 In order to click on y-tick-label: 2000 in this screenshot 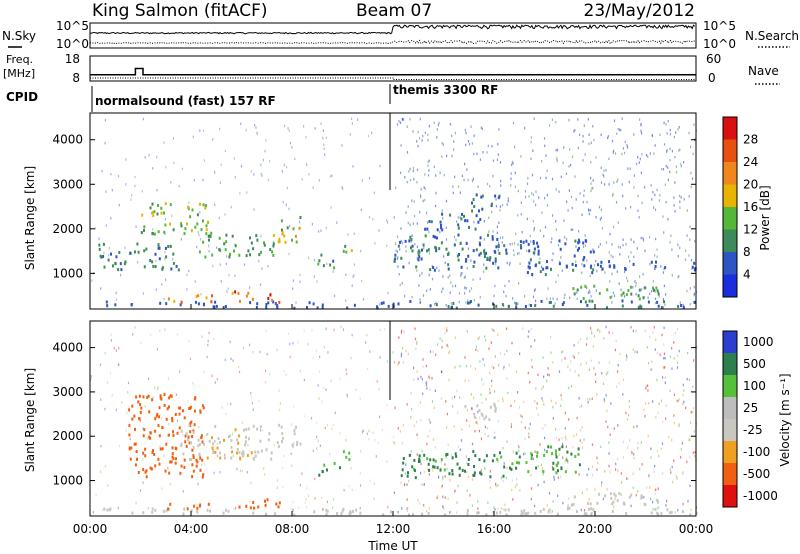, I will do `click(67, 436)`.